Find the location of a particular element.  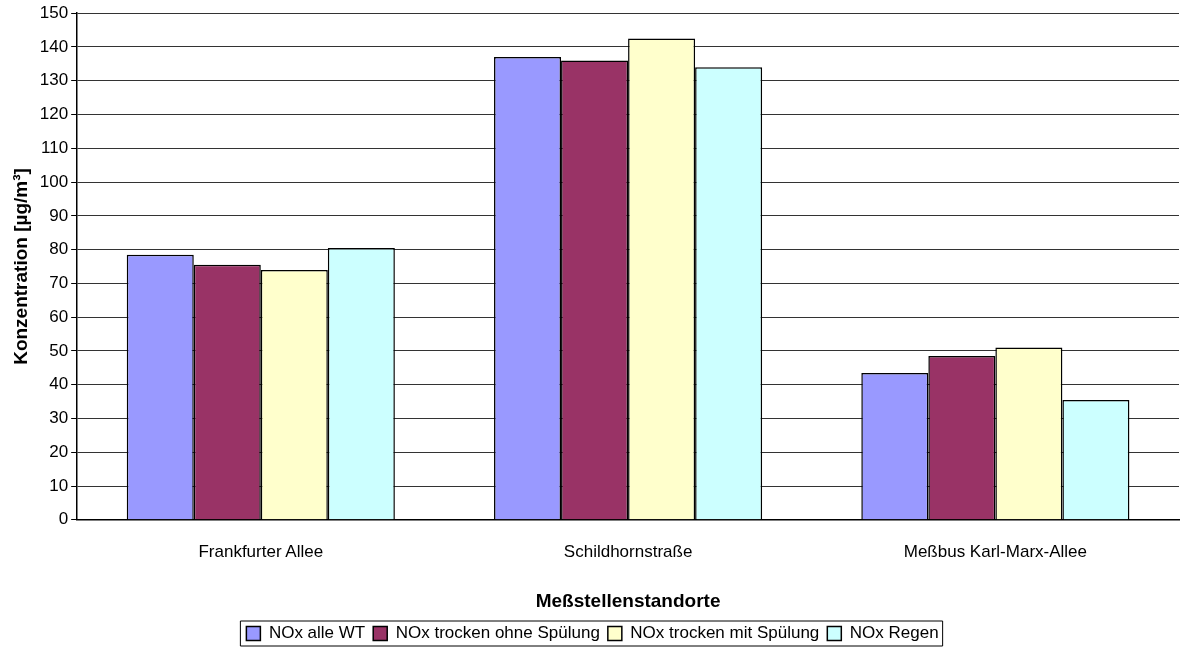

y-tick-label: 70 is located at coordinates (59, 283).